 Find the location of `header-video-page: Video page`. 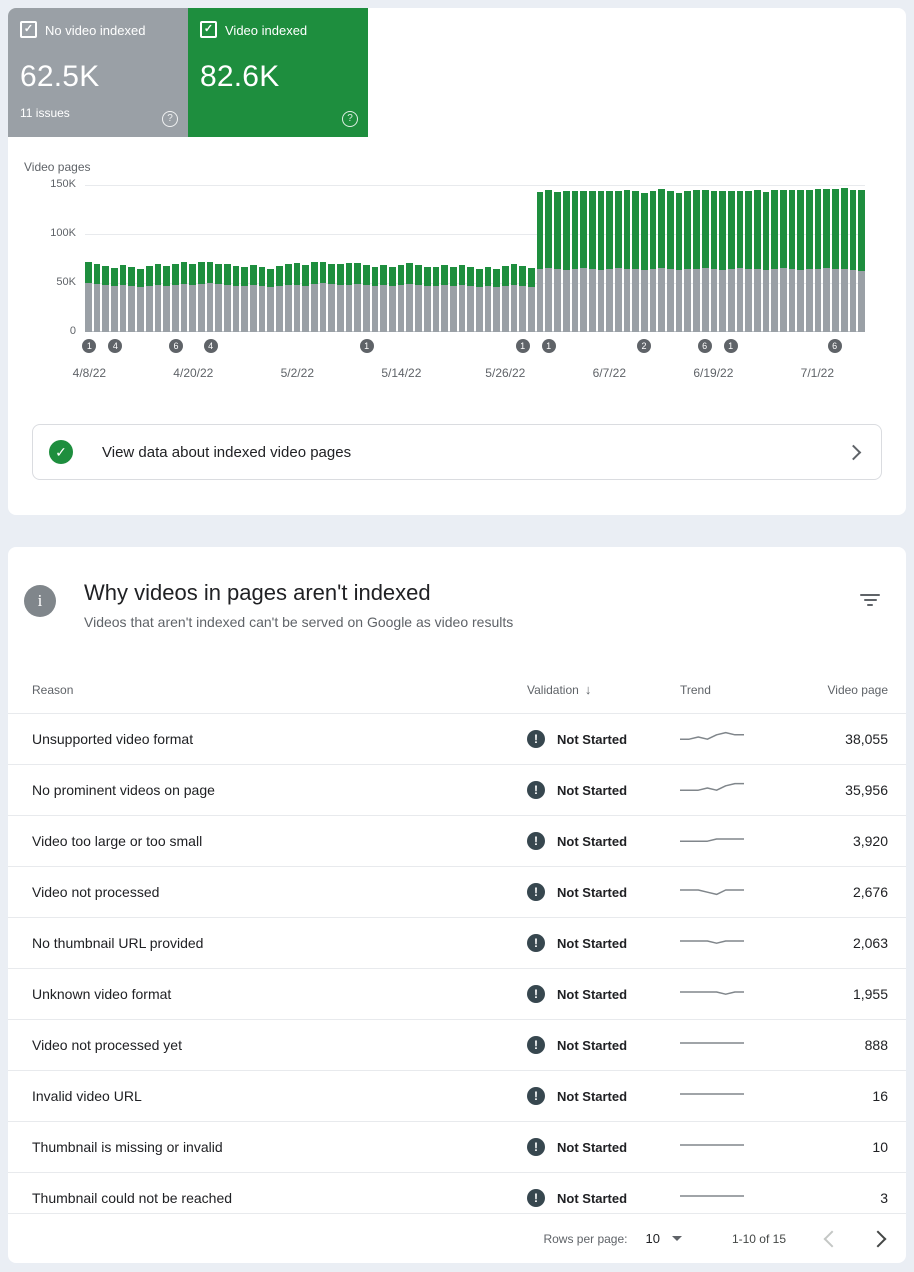

header-video-page: Video page is located at coordinates (857, 689).